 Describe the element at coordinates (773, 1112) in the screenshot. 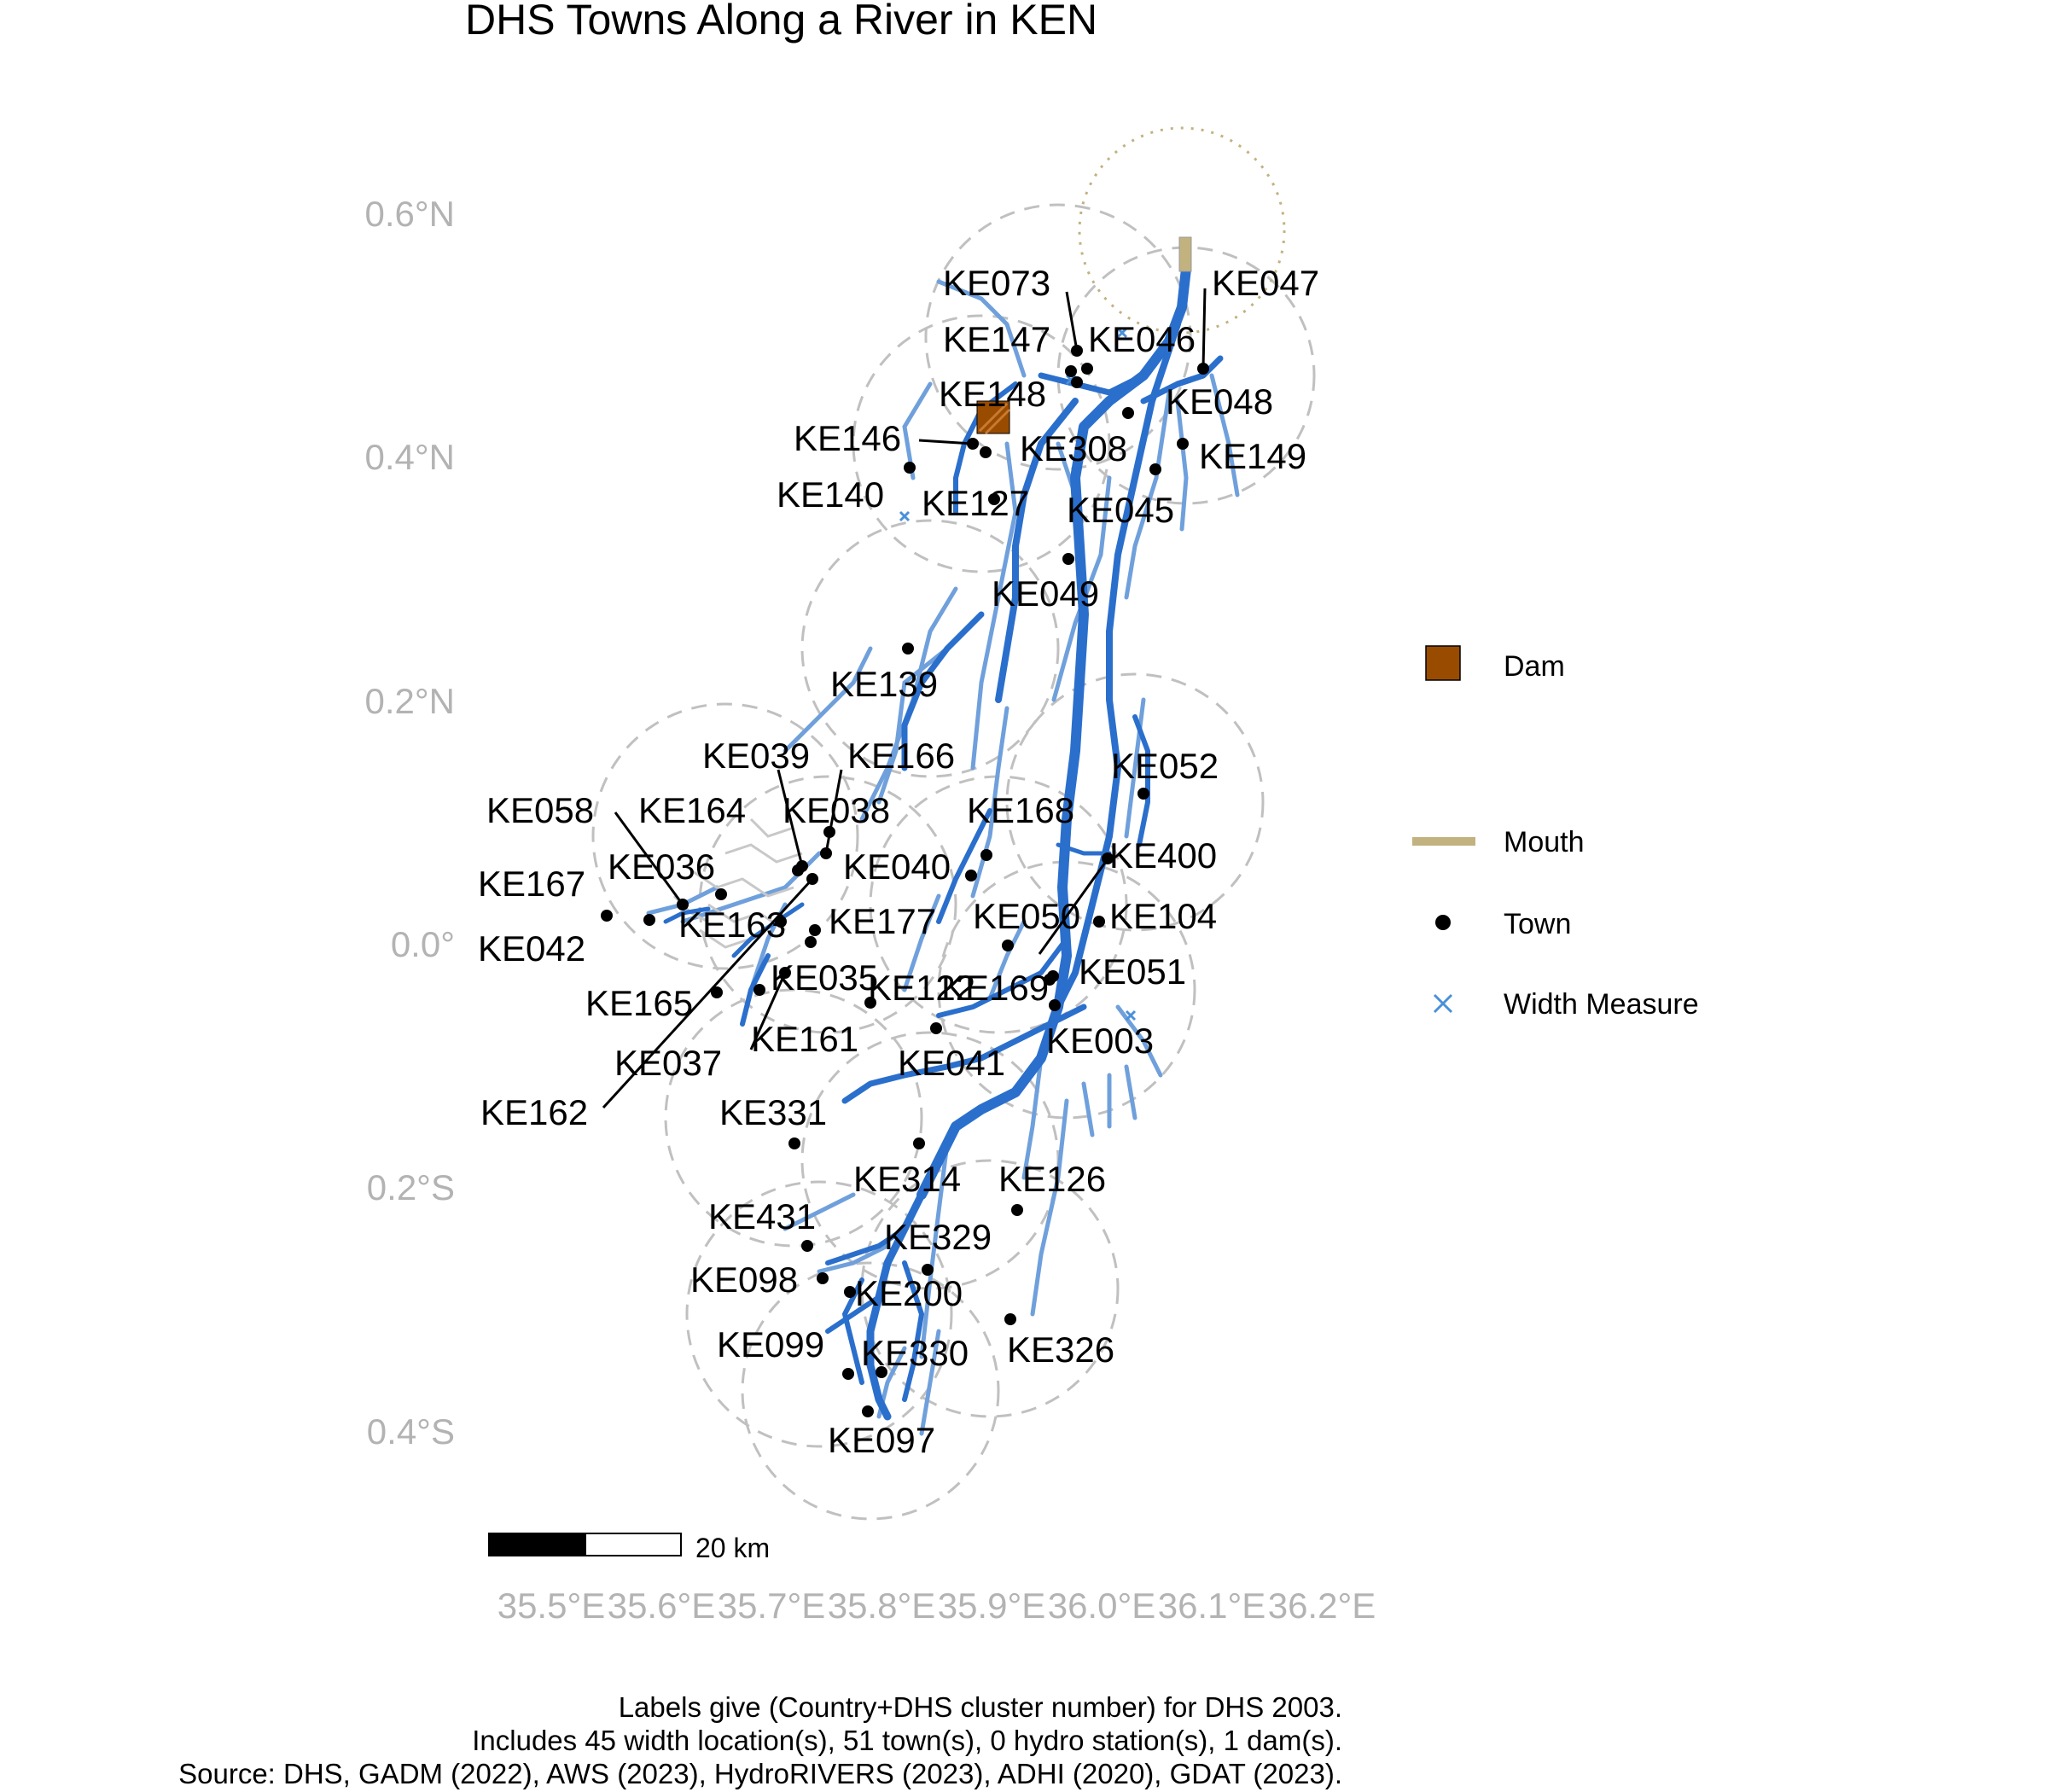

I see `town-label: KE331` at that location.